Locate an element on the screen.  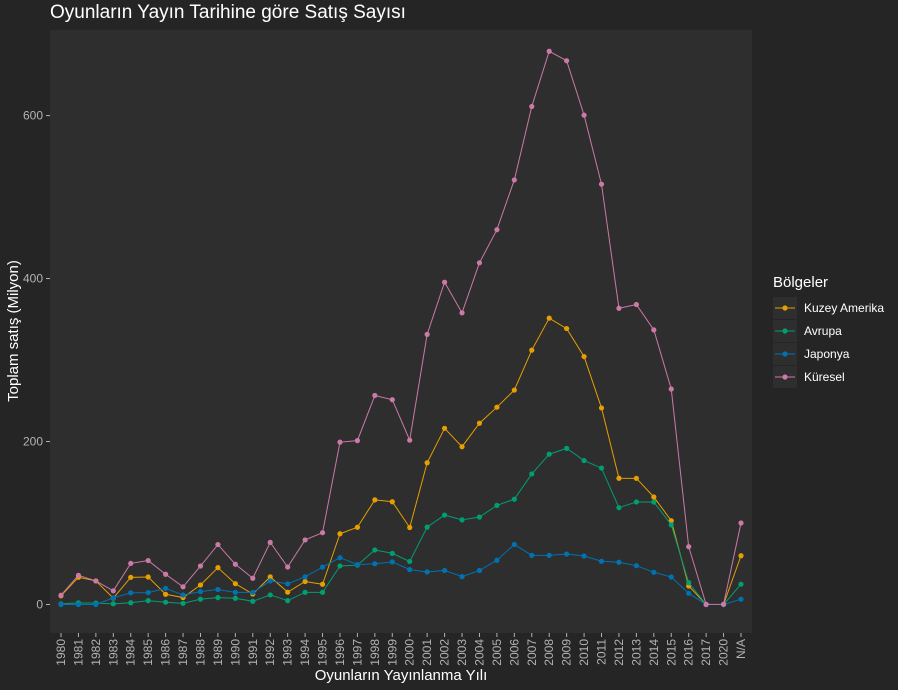
legend-label: Japonya is located at coordinates (827, 354).